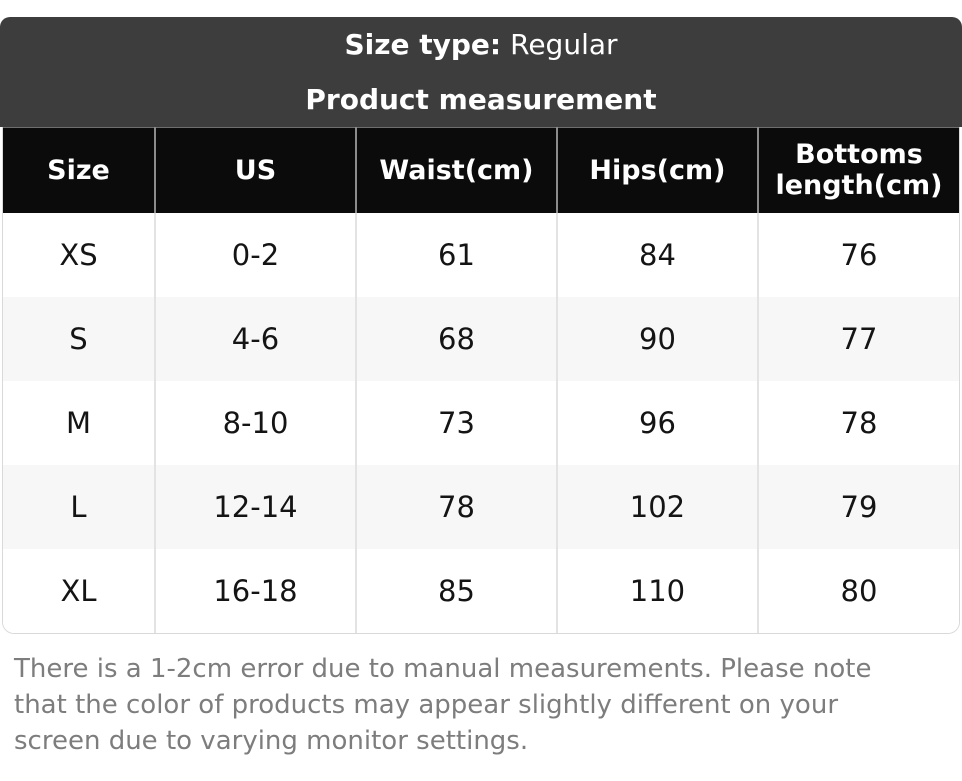 The height and width of the screenshot is (781, 962). Describe the element at coordinates (79, 254) in the screenshot. I see `cell-size: XS` at that location.